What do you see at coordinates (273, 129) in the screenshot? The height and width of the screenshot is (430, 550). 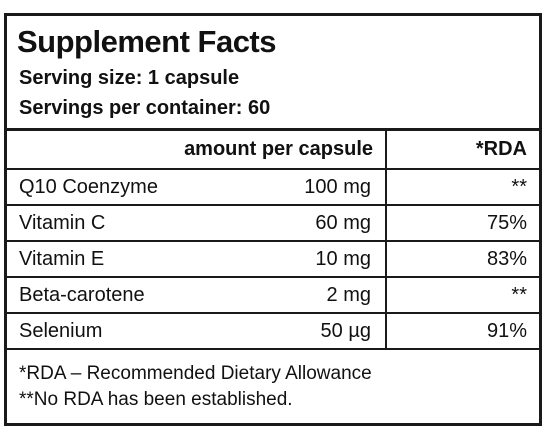 I see `divider` at bounding box center [273, 129].